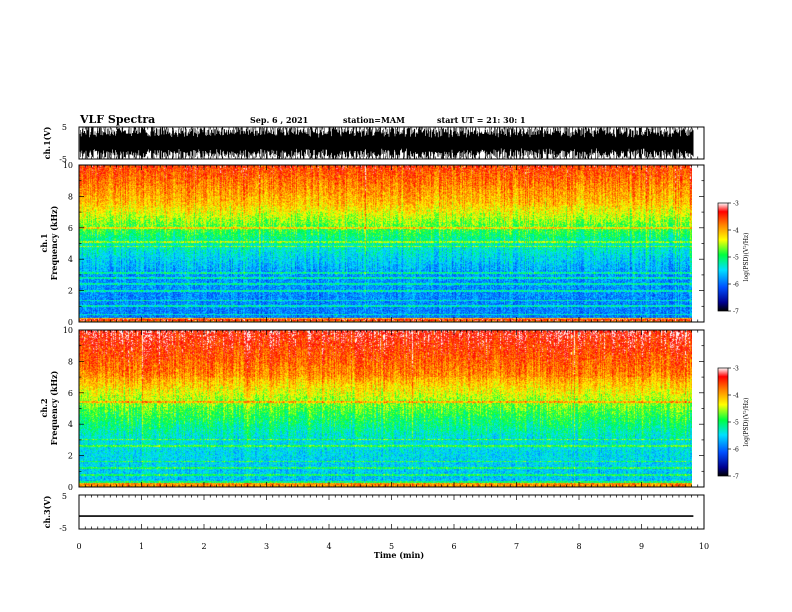 This screenshot has width=792, height=612. I want to click on time-tick-labels: 0 1 2 3 4 5 6 7 8 9 10, so click(392, 546).